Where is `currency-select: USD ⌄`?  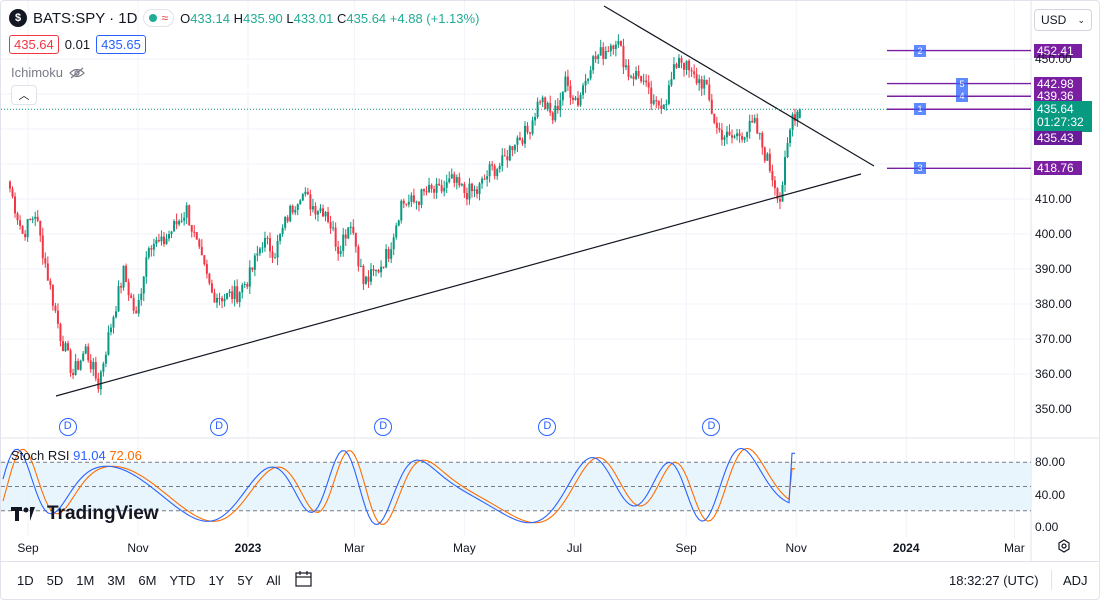 currency-select: USD ⌄ is located at coordinates (1063, 20).